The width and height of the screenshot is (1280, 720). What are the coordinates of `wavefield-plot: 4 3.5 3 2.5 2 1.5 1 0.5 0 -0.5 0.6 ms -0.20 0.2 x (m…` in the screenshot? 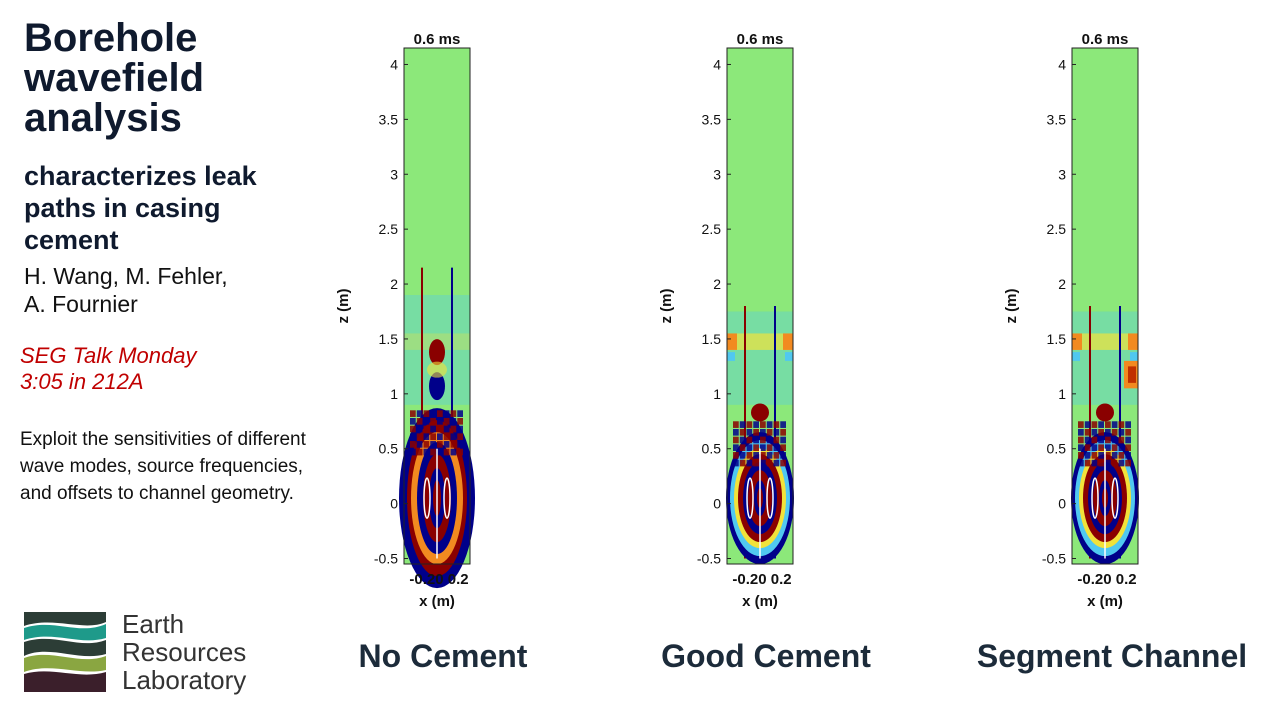 It's located at (1071, 320).